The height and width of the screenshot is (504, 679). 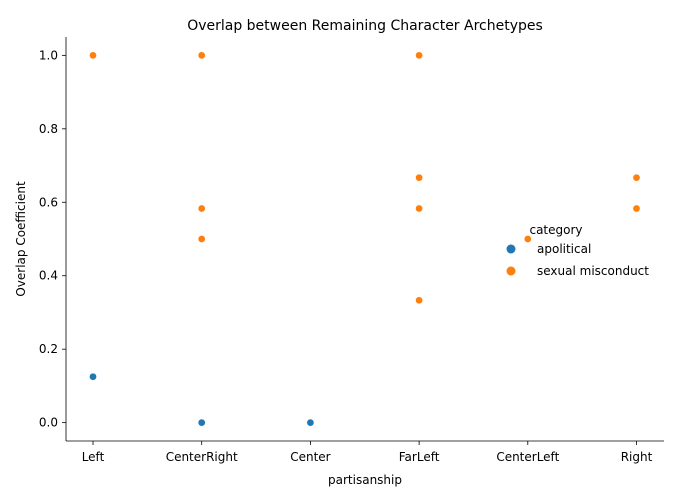 What do you see at coordinates (527, 457) in the screenshot?
I see `x-tick-label: CenterLeft` at bounding box center [527, 457].